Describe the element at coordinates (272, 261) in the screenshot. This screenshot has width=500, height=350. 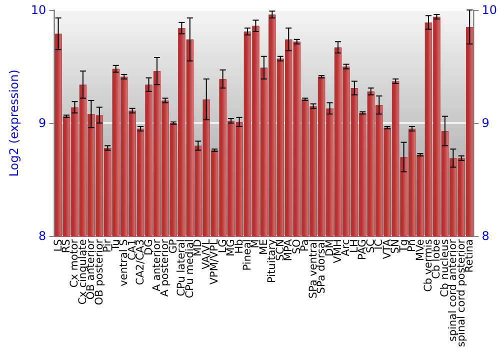
I see `x-tick-label: Pituitary` at that location.